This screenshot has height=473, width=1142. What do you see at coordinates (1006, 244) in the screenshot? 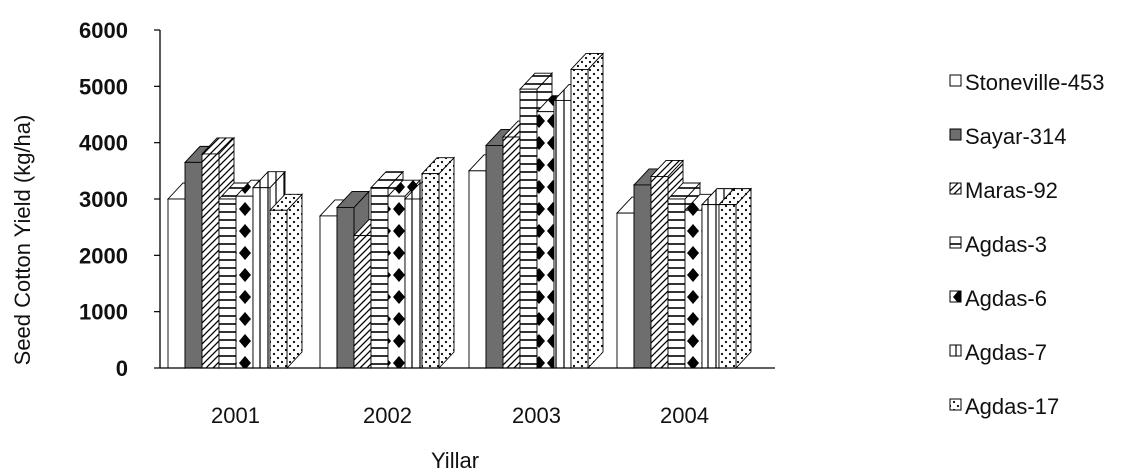
I see `legend-label: Agdas-3` at bounding box center [1006, 244].